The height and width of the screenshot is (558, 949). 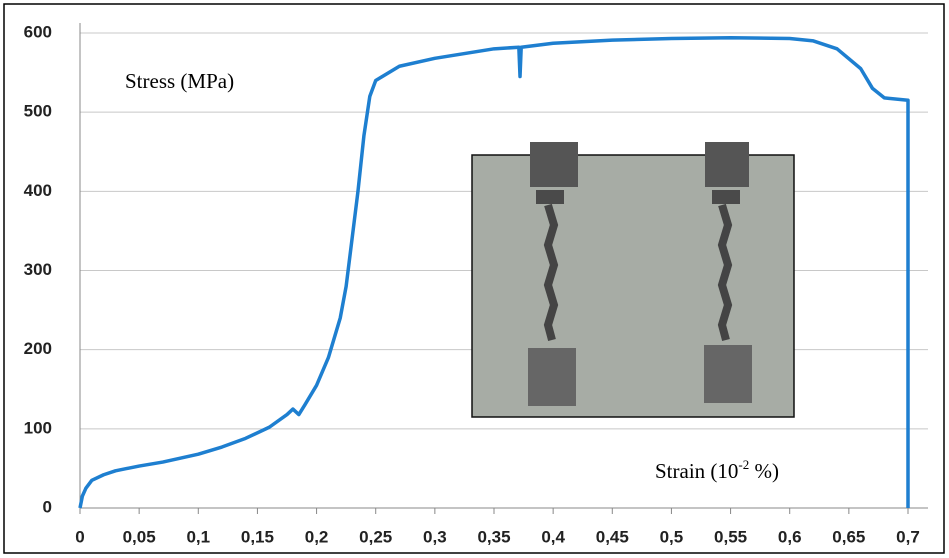 I want to click on x-tick-label: 0,7, so click(x=908, y=536).